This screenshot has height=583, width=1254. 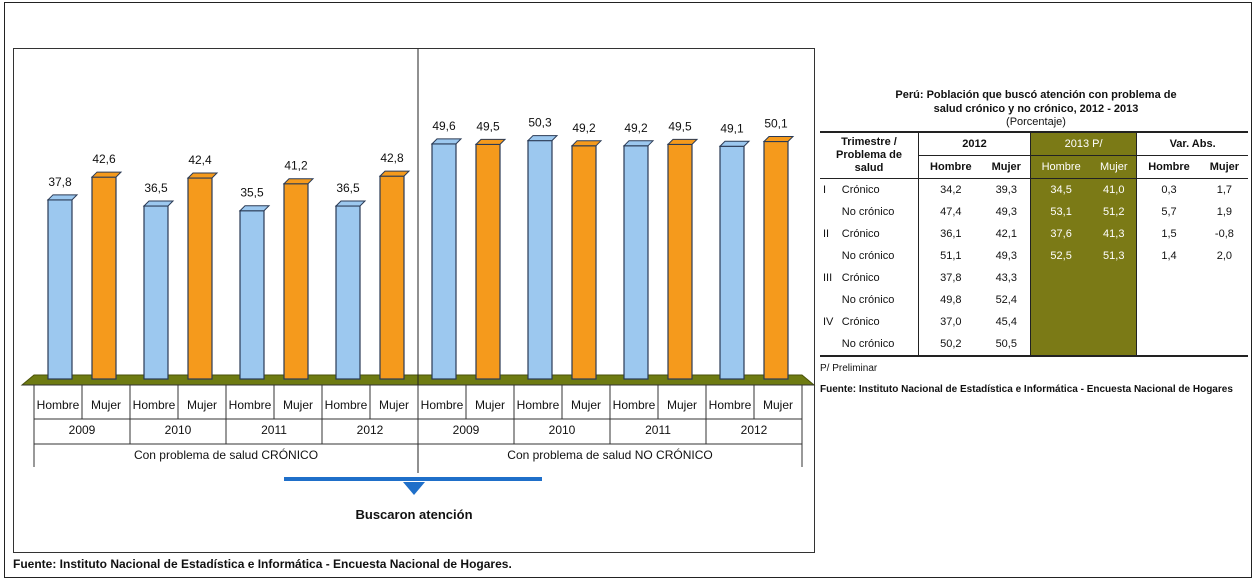 I want to click on value-cell: 50,5, so click(x=1006, y=345).